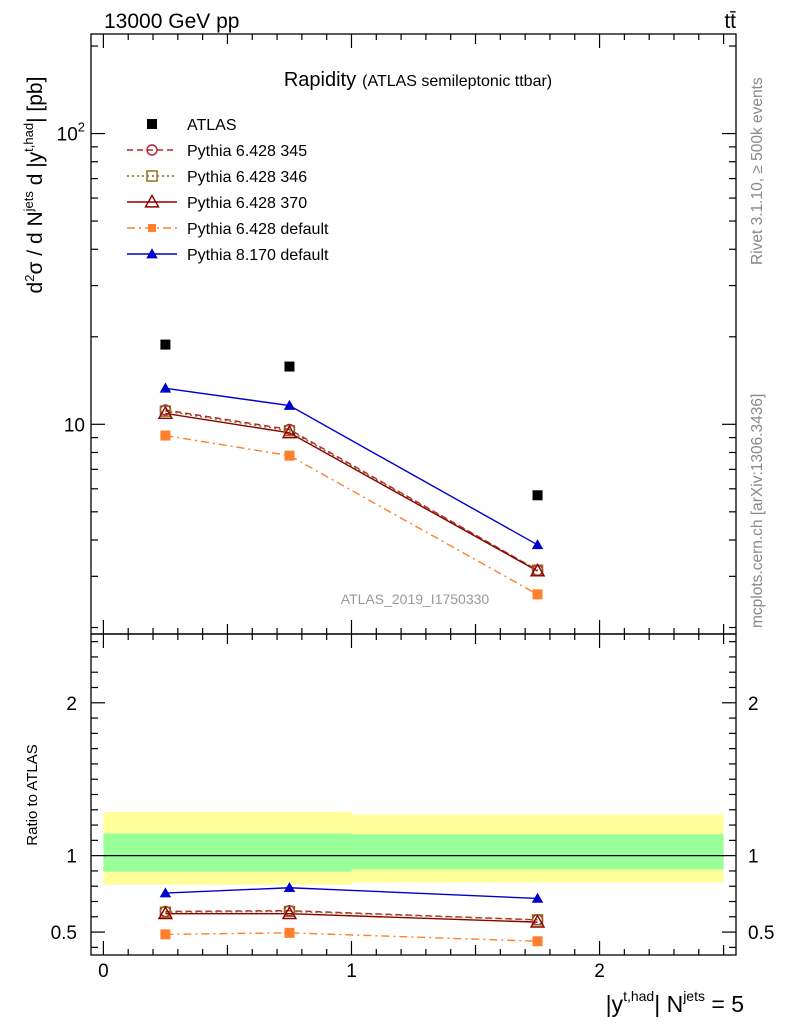  Describe the element at coordinates (247, 203) in the screenshot. I see `legend-label-3: Pythia 6.428 370` at that location.